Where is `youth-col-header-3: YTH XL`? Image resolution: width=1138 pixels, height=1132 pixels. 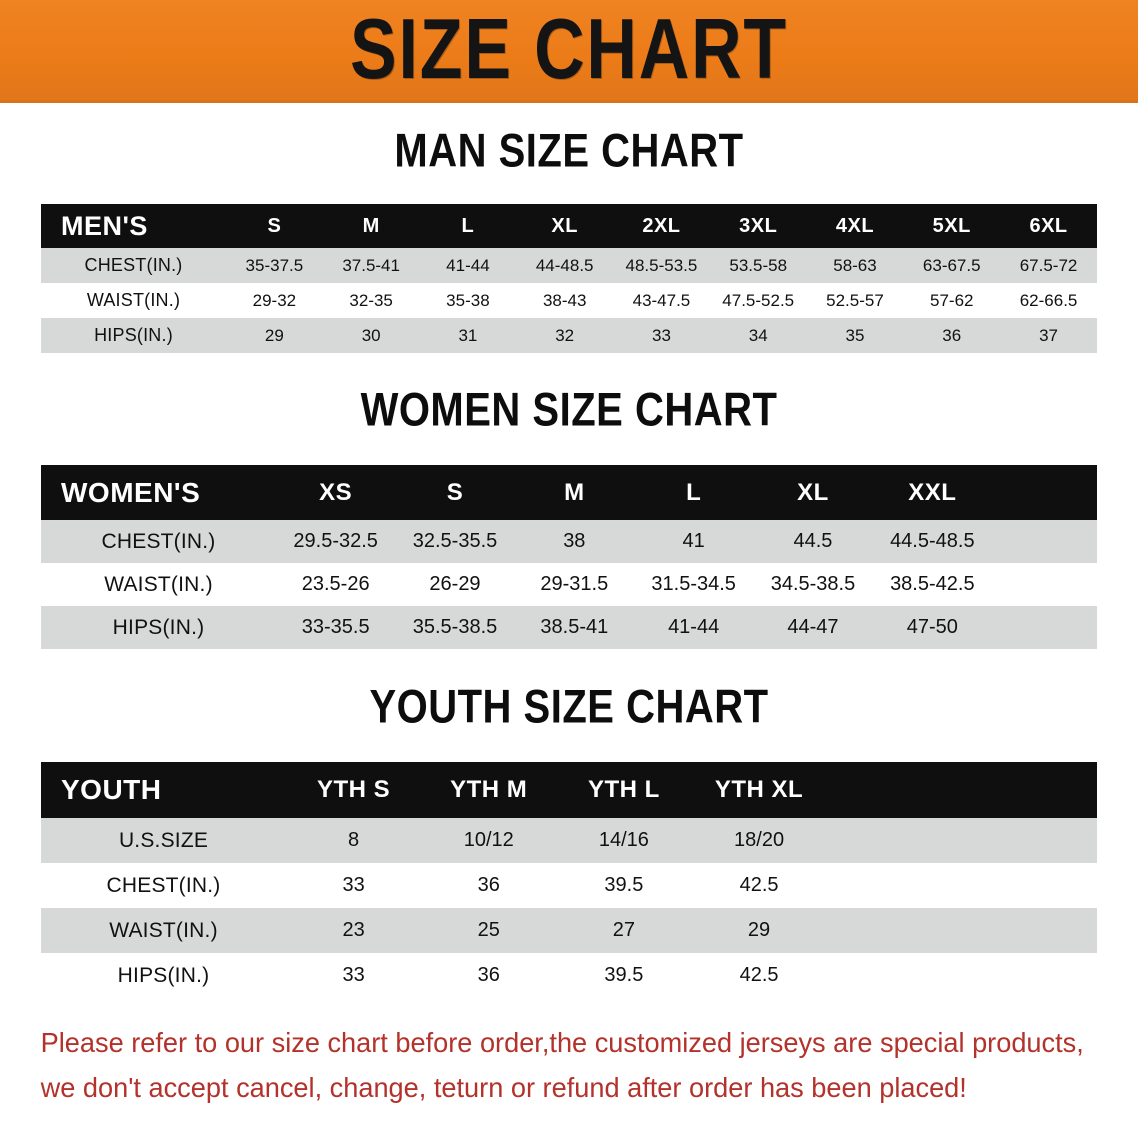 youth-col-header-3: YTH XL is located at coordinates (759, 789).